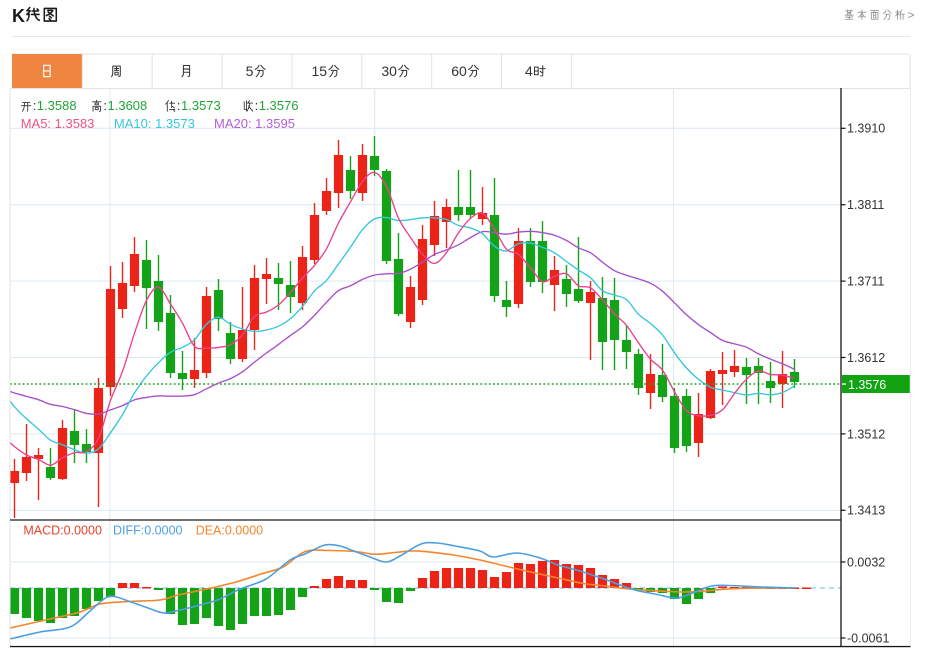  Describe the element at coordinates (865, 205) in the screenshot. I see `svg-text: 1.3811` at that location.